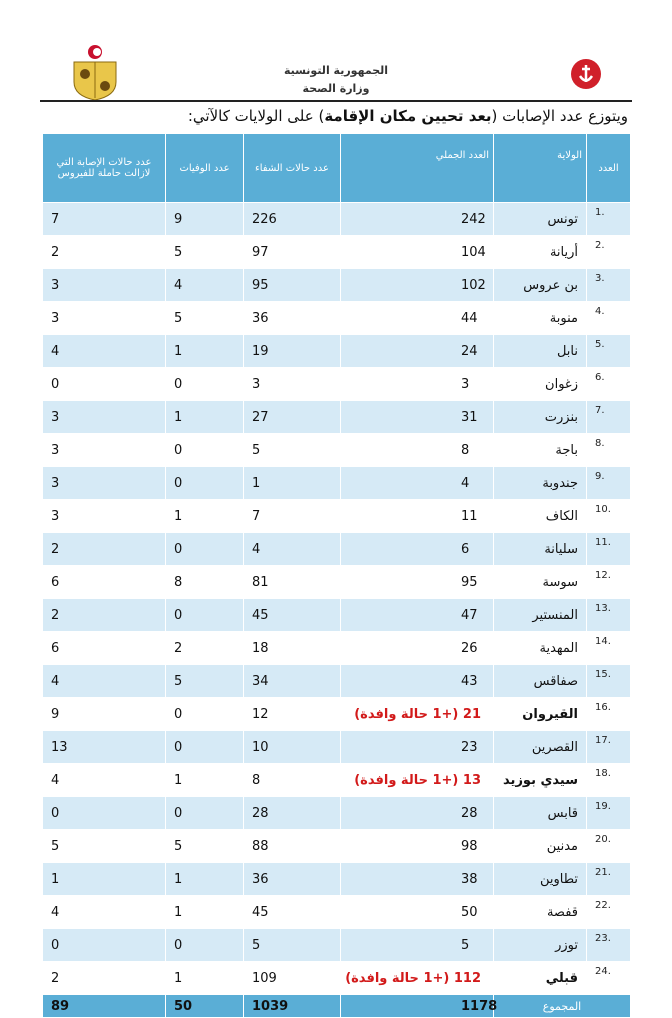 Image resolution: width=672 pixels, height=1018 pixels. I want to click on recovered: 10, so click(292, 747).